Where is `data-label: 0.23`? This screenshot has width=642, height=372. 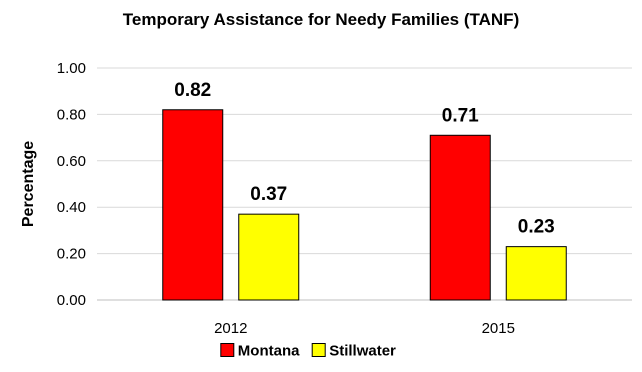 data-label: 0.23 is located at coordinates (536, 227).